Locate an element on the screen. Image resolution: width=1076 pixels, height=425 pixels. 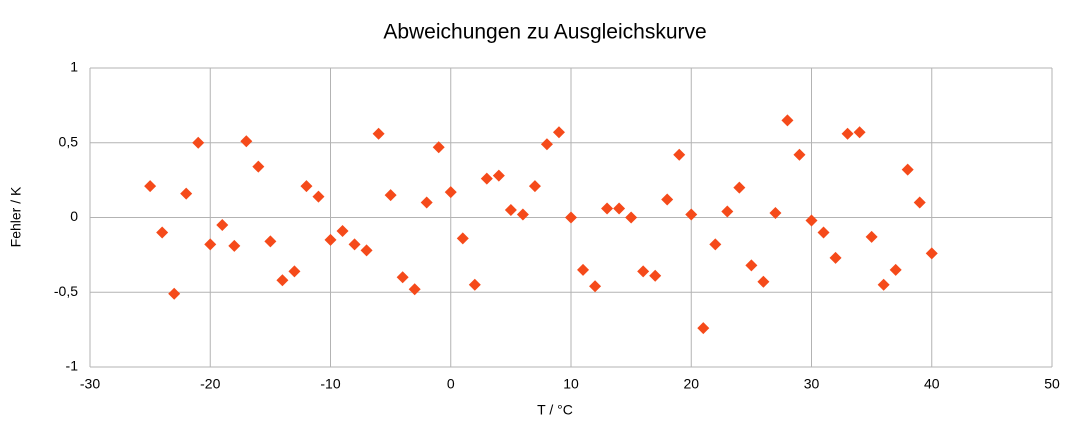
y-tick-label: 0,5 is located at coordinates (69, 141).